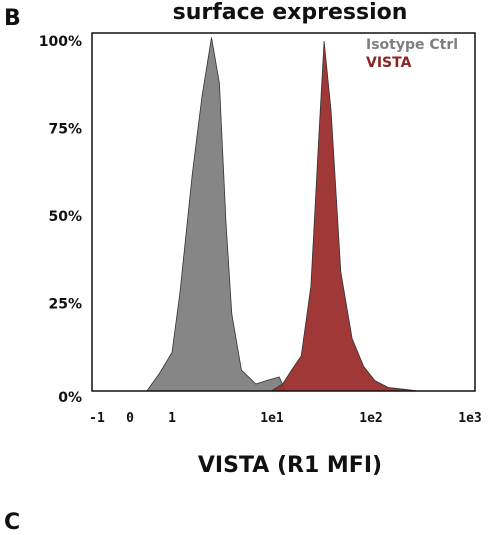  I want to click on x-tick-label: 1e1, so click(272, 418).